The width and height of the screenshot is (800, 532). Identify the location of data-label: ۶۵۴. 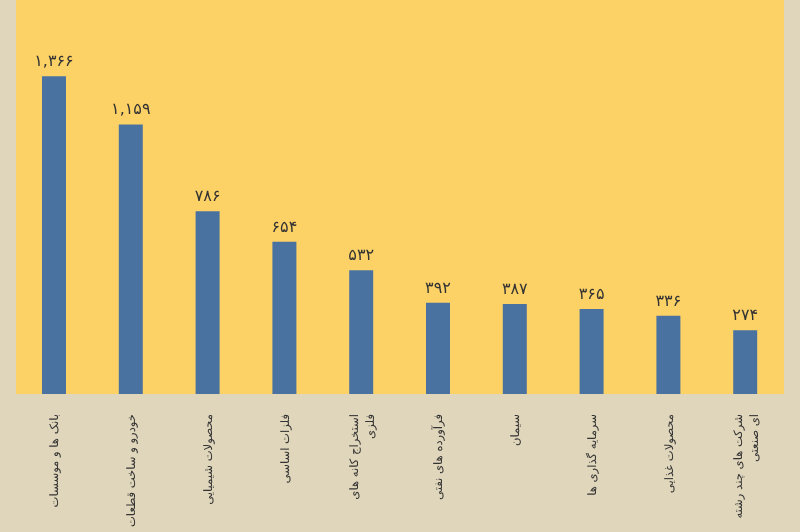
(284, 226).